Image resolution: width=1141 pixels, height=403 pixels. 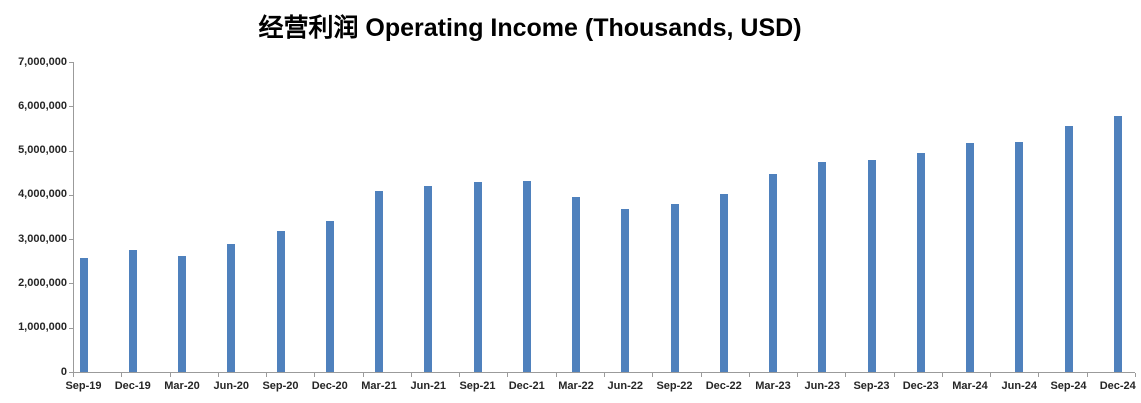 What do you see at coordinates (773, 386) in the screenshot?
I see `x-axis-label: Mar-23` at bounding box center [773, 386].